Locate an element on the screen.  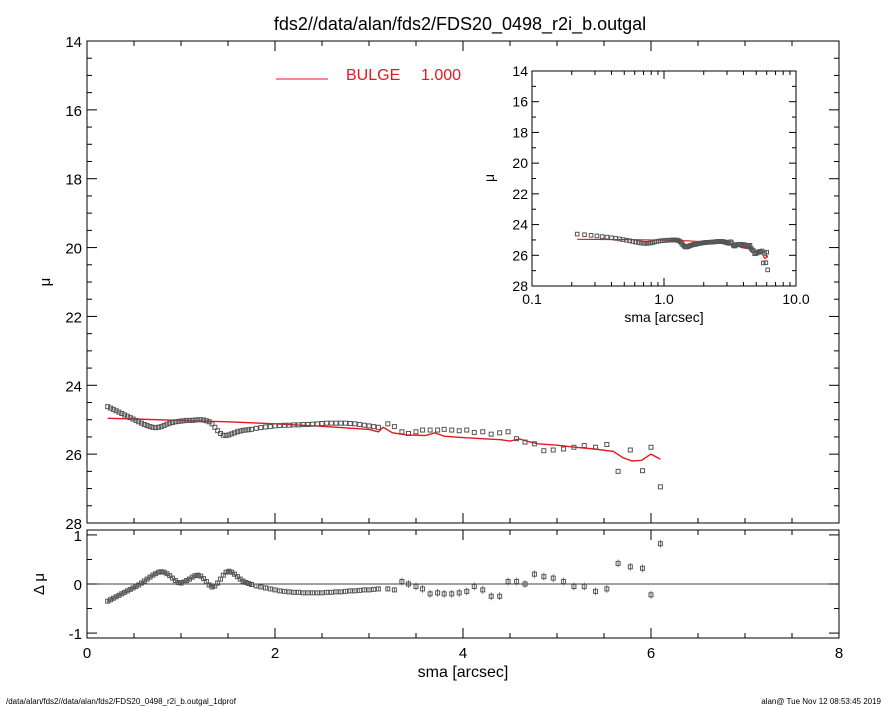
residual-x-tick-label: 8 is located at coordinates (839, 653).